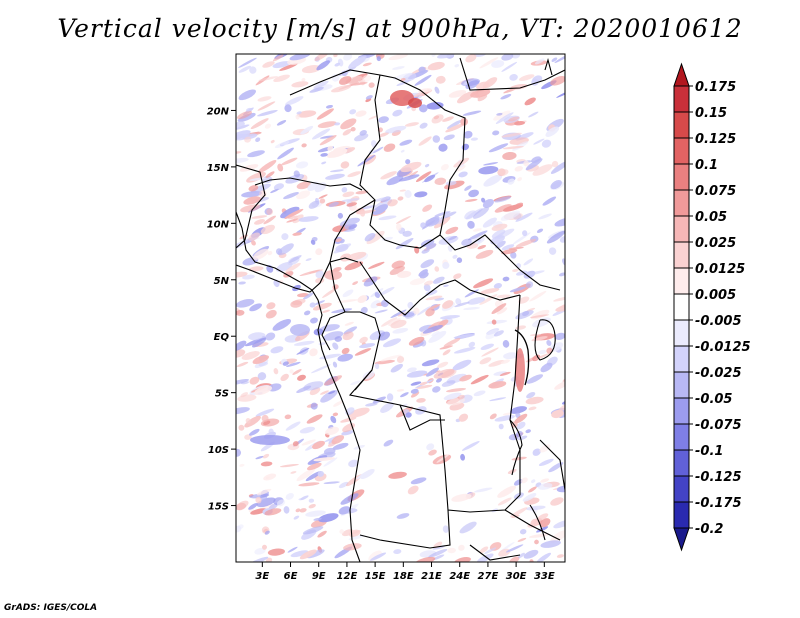  I want to click on velocity-feature, so click(415, 103).